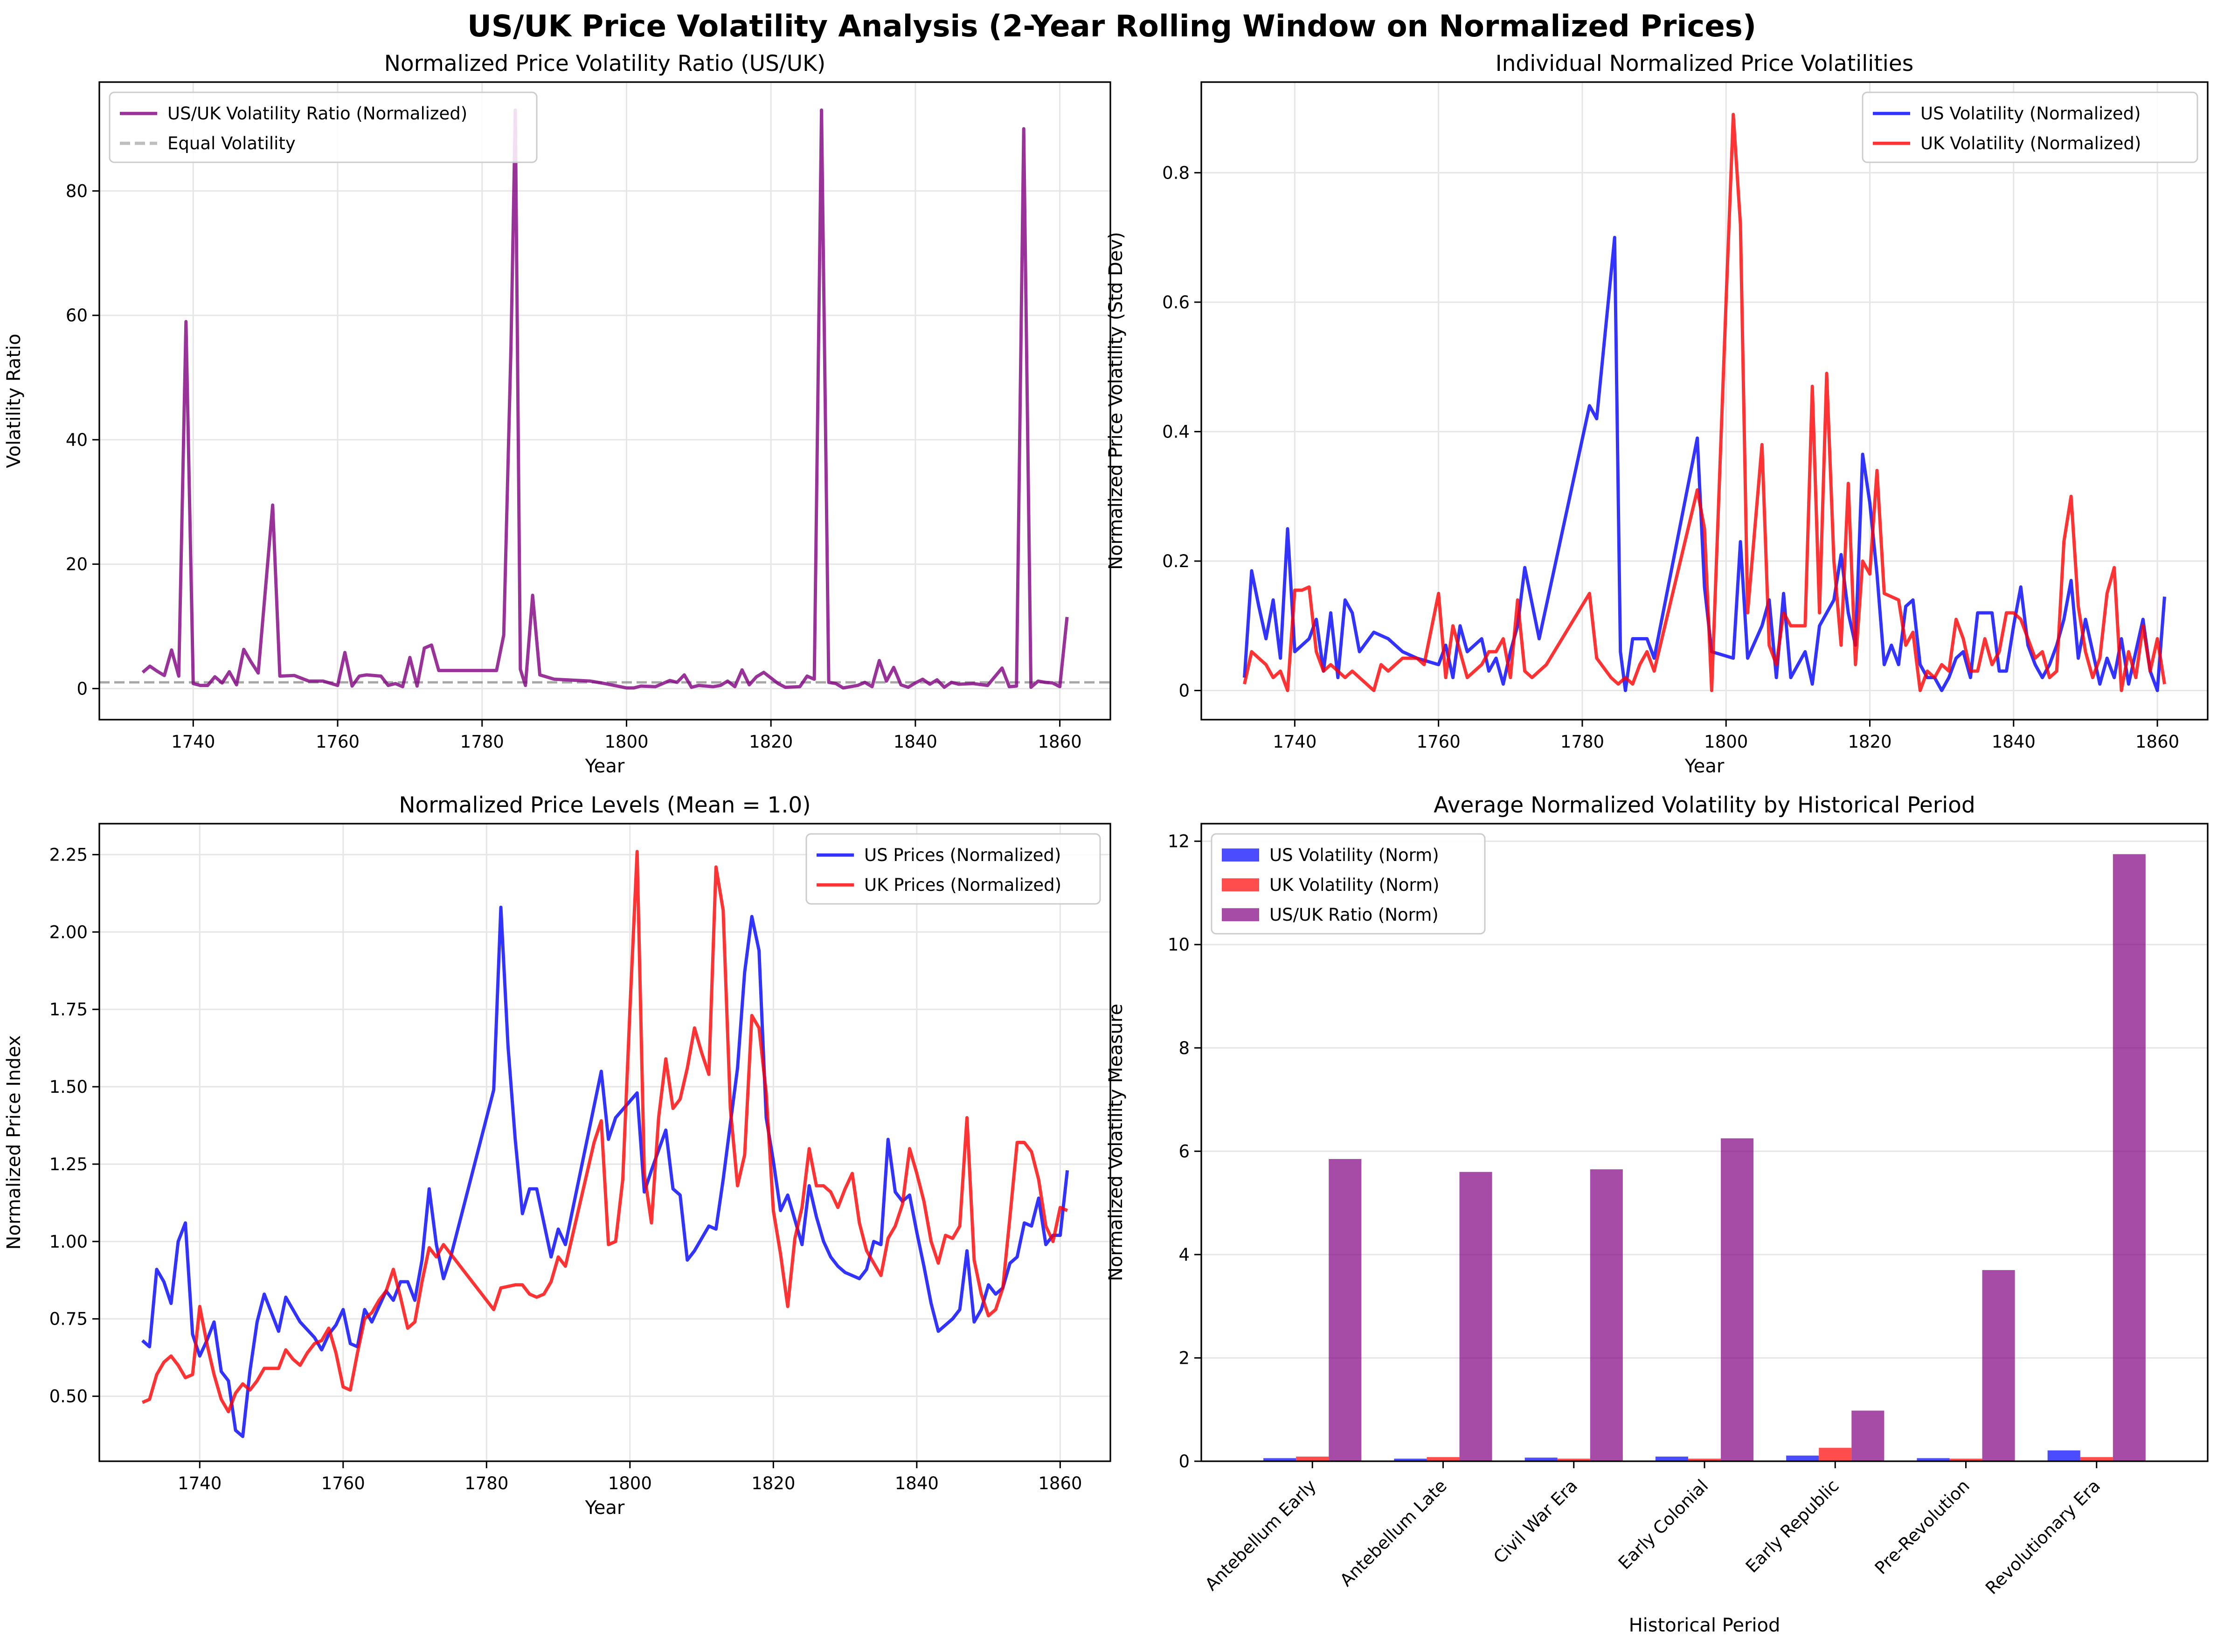  What do you see at coordinates (2030, 114) in the screenshot?
I see `legend-label: US Volatility (Normalized)` at bounding box center [2030, 114].